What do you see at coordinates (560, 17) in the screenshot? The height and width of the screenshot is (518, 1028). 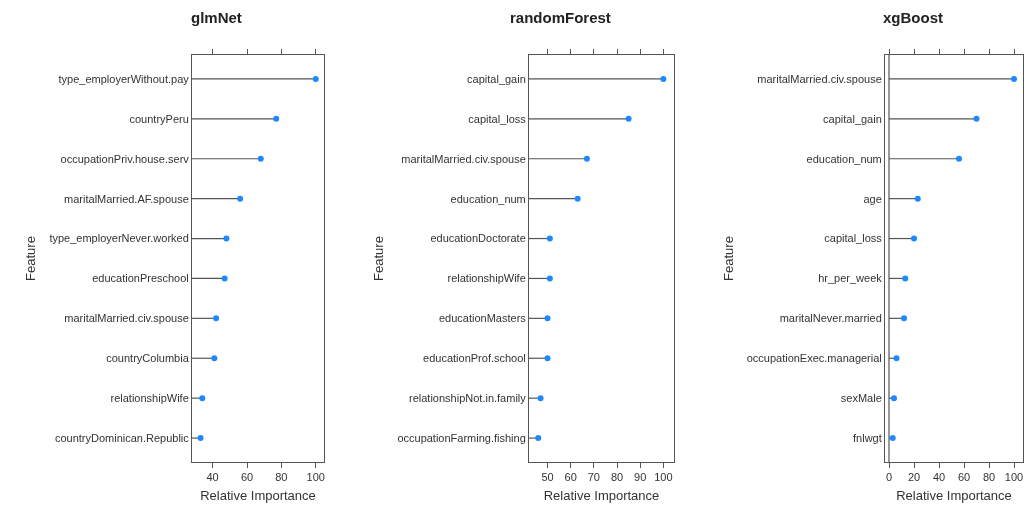 I see `chart-title: randomForest` at bounding box center [560, 17].